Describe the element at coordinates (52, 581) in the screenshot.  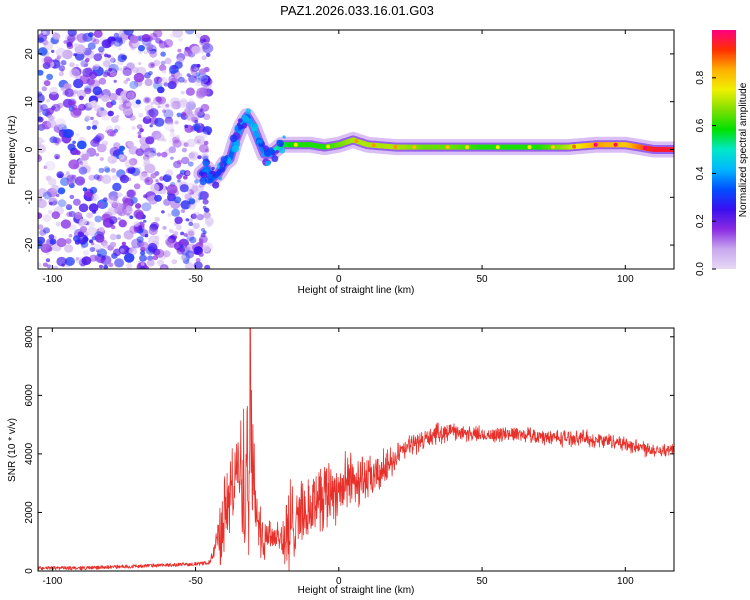
I see `x-tick-label: -100` at that location.